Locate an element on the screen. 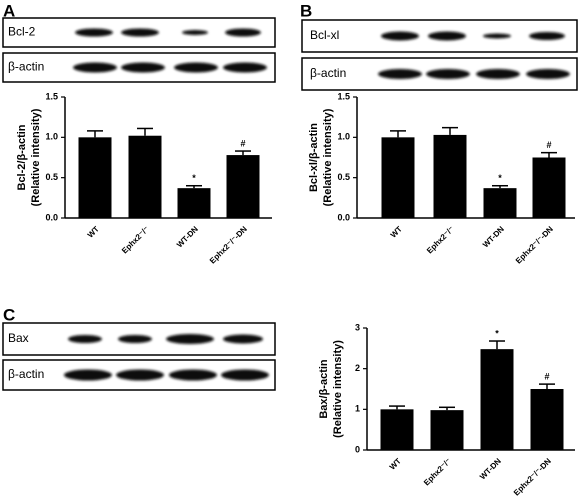 The width and height of the screenshot is (582, 500). blot-label: Bax is located at coordinates (18, 338).